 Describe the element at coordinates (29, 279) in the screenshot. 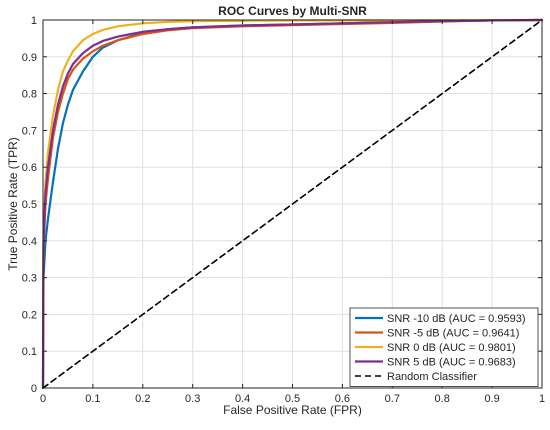

I see `y-tick-label: 0.3` at that location.